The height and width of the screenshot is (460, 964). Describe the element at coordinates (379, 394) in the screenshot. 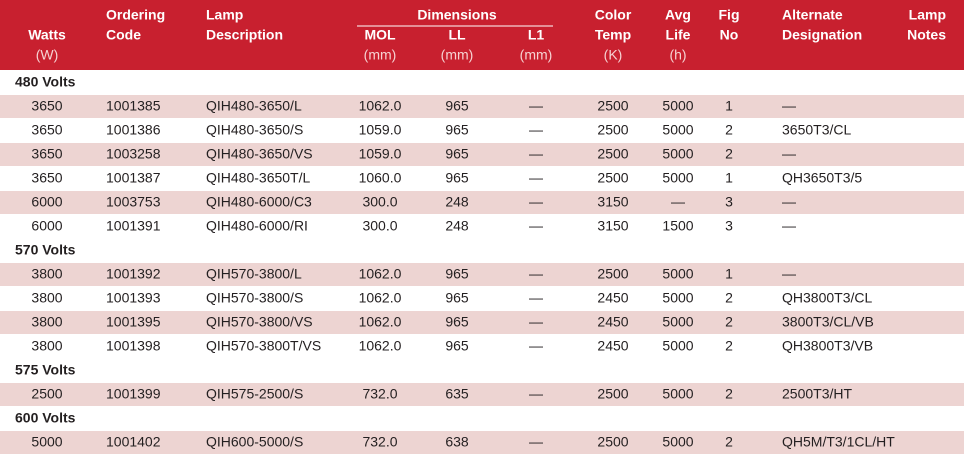

I see `cell: 732.0` at that location.